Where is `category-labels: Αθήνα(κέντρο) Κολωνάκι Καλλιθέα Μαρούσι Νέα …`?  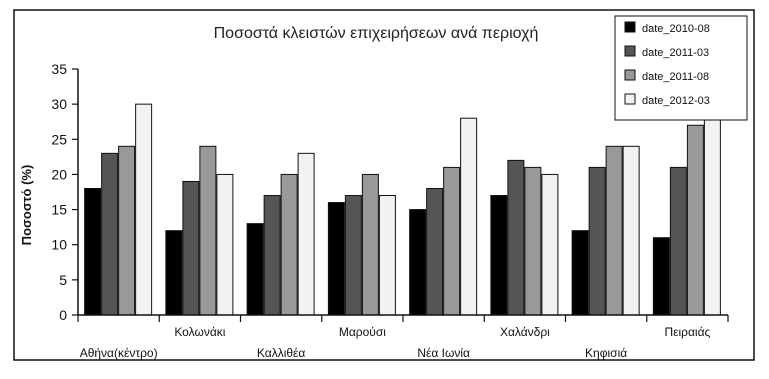
category-labels: Αθήνα(κέντρο) Κολωνάκι Καλλιθέα Μαρούσι Νέα … is located at coordinates (403, 337).